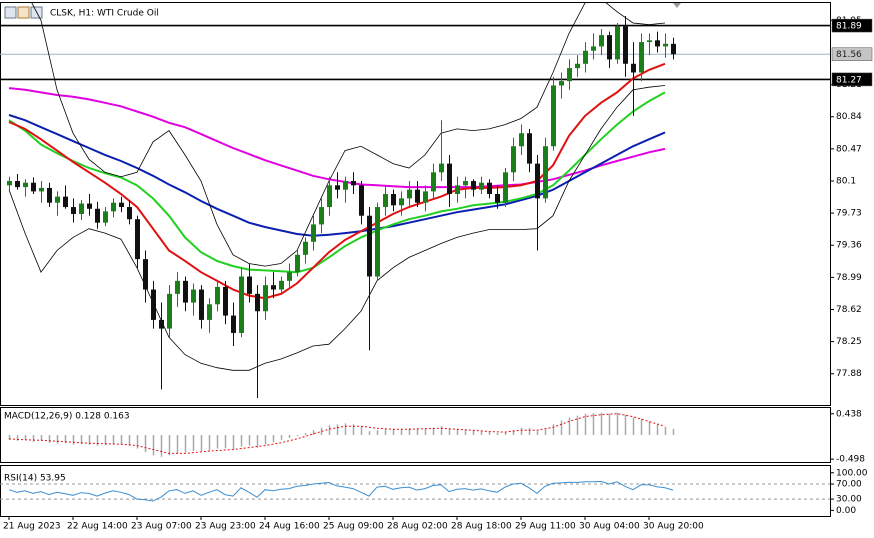 The image size is (874, 538). I want to click on y-tick-label: 78.99, so click(849, 278).